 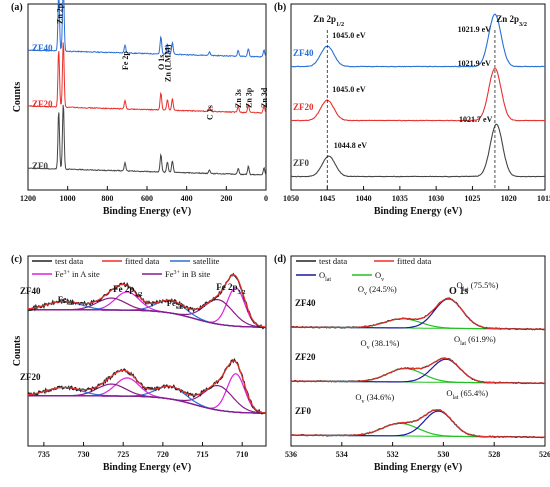 What do you see at coordinates (291, 198) in the screenshot?
I see `x-tick-label: 1050` at bounding box center [291, 198].